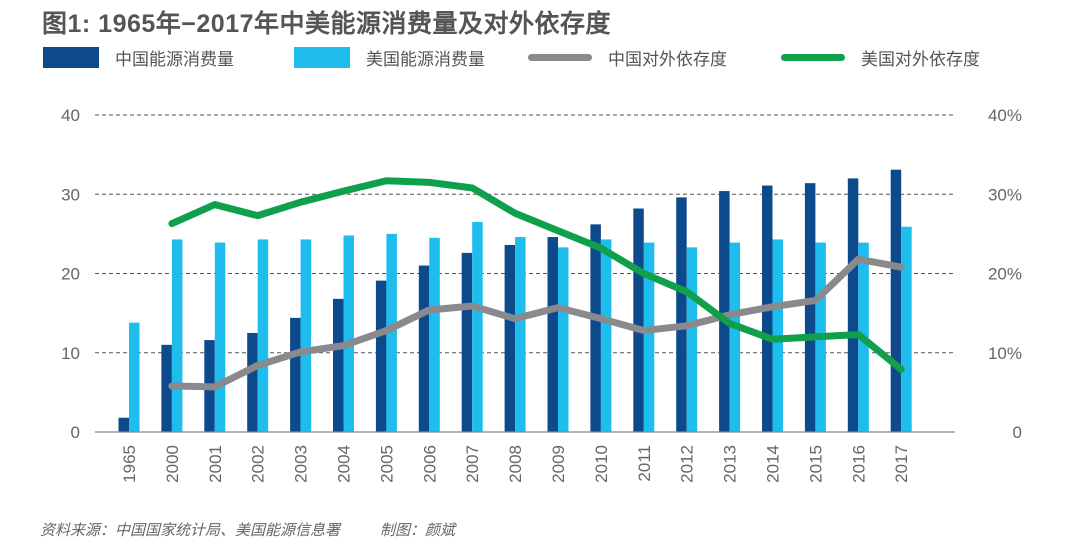 This screenshot has width=1080, height=543. What do you see at coordinates (129, 464) in the screenshot?
I see `x-tick-label: 1965` at bounding box center [129, 464].